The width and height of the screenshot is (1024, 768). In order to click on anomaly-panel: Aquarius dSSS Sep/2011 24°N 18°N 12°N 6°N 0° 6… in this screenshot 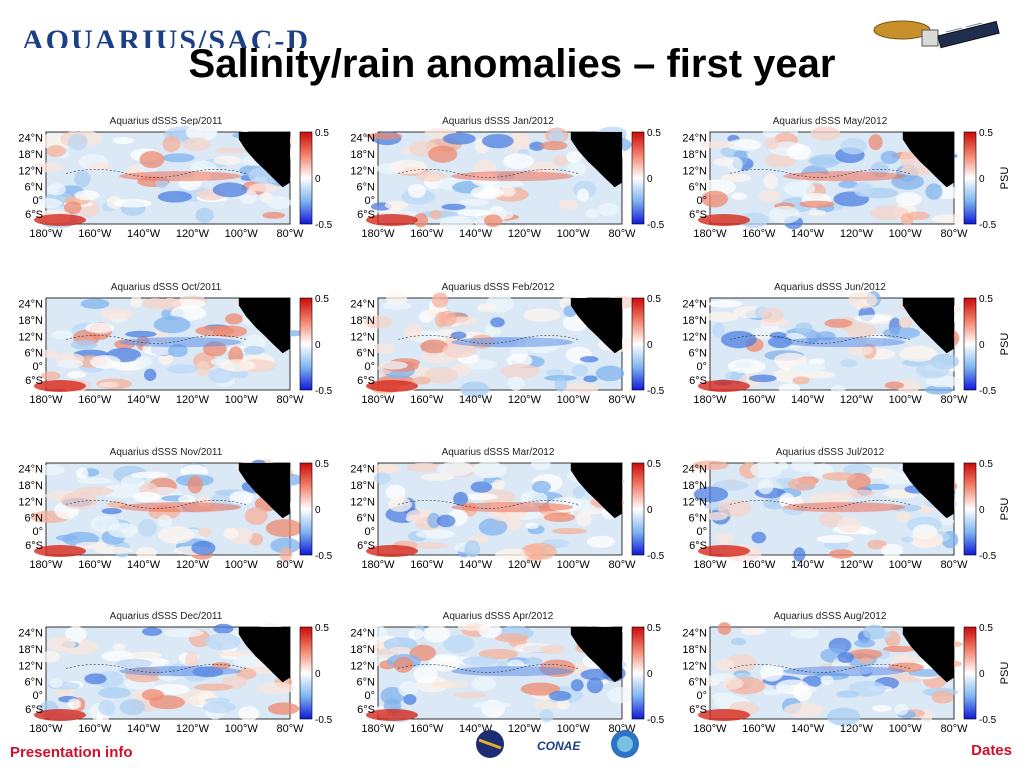, I will do `click(175, 178)`.